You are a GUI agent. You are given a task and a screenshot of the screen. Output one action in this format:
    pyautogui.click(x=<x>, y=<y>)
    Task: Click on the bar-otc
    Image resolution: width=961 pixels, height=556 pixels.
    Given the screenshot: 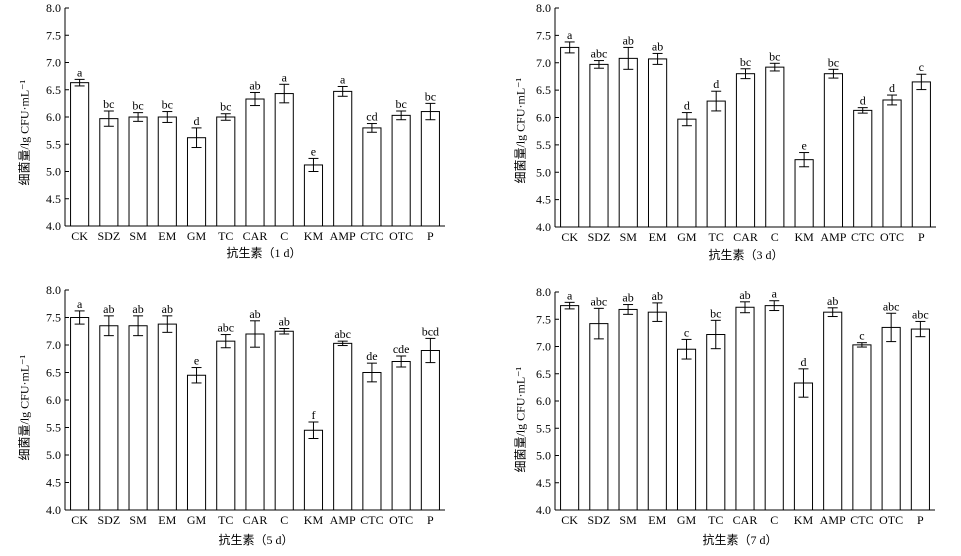 What is the action you would take?
    pyautogui.click(x=401, y=170)
    